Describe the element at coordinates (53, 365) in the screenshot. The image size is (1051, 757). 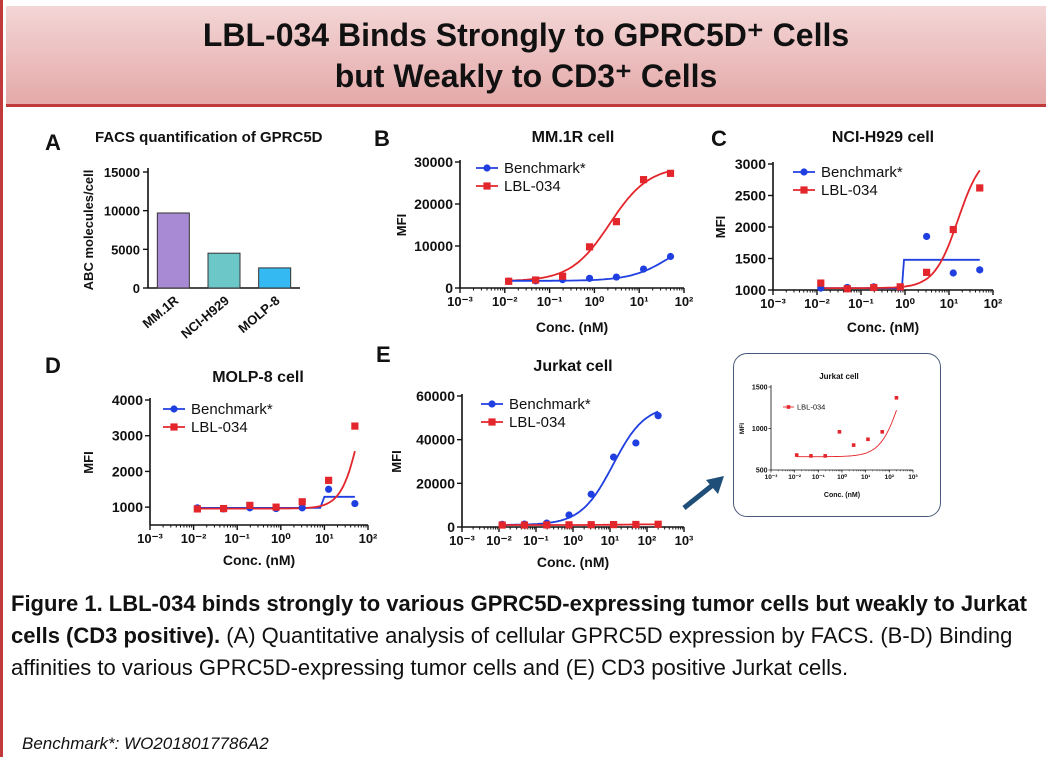
I see `panel-letter: D` at that location.